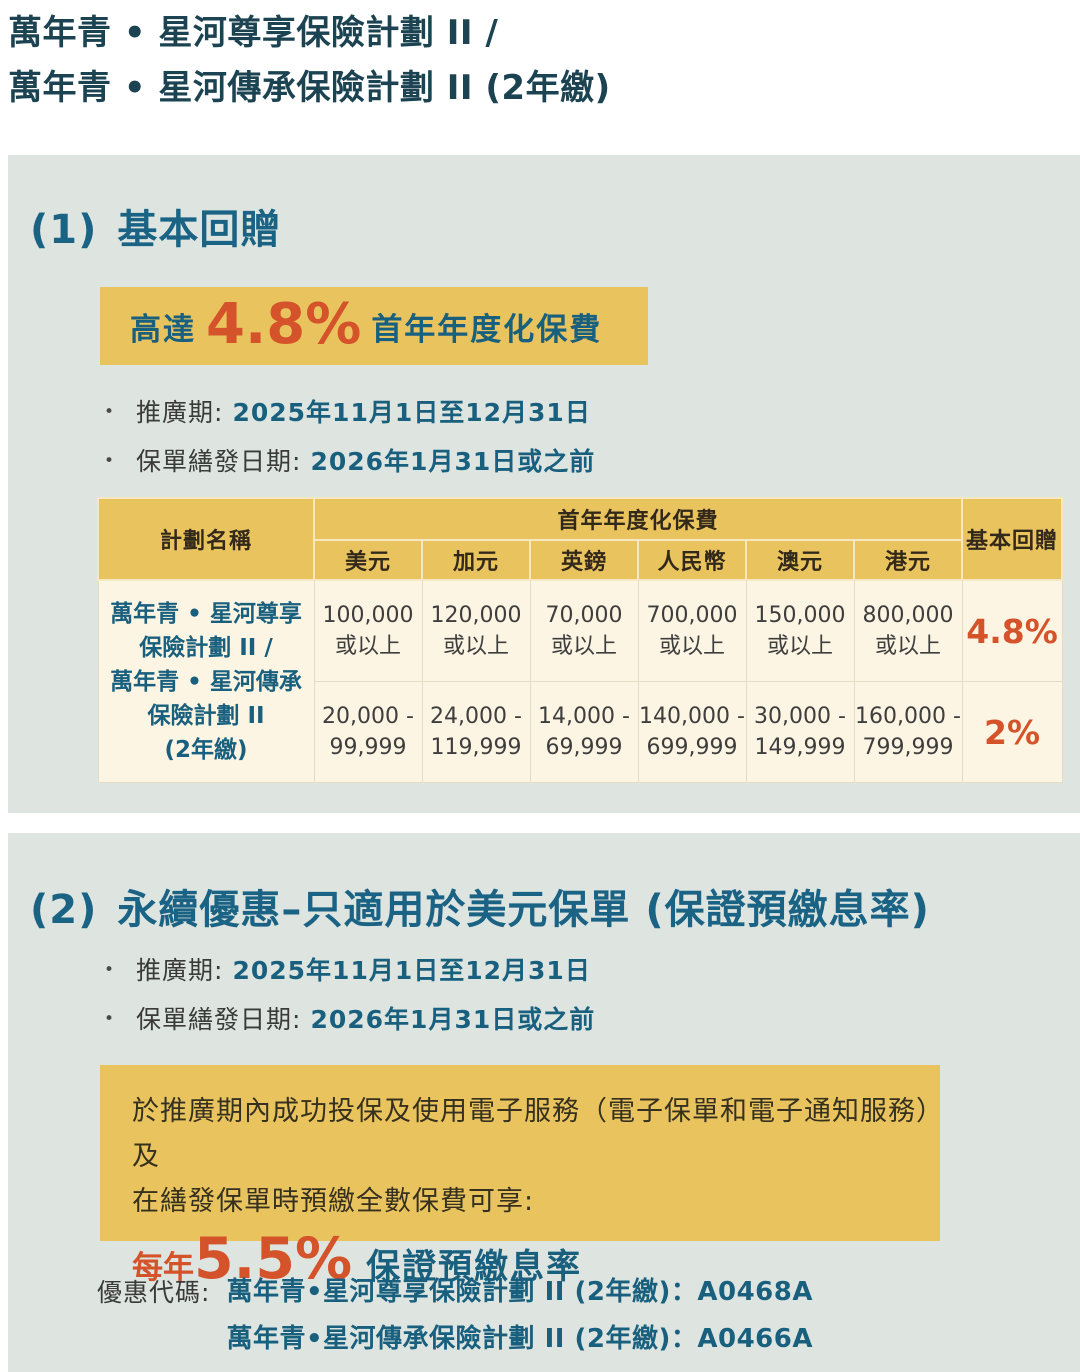 This screenshot has height=1372, width=1080. What do you see at coordinates (199, 230) in the screenshot?
I see `section1-heading-text: 基本回贈` at bounding box center [199, 230].